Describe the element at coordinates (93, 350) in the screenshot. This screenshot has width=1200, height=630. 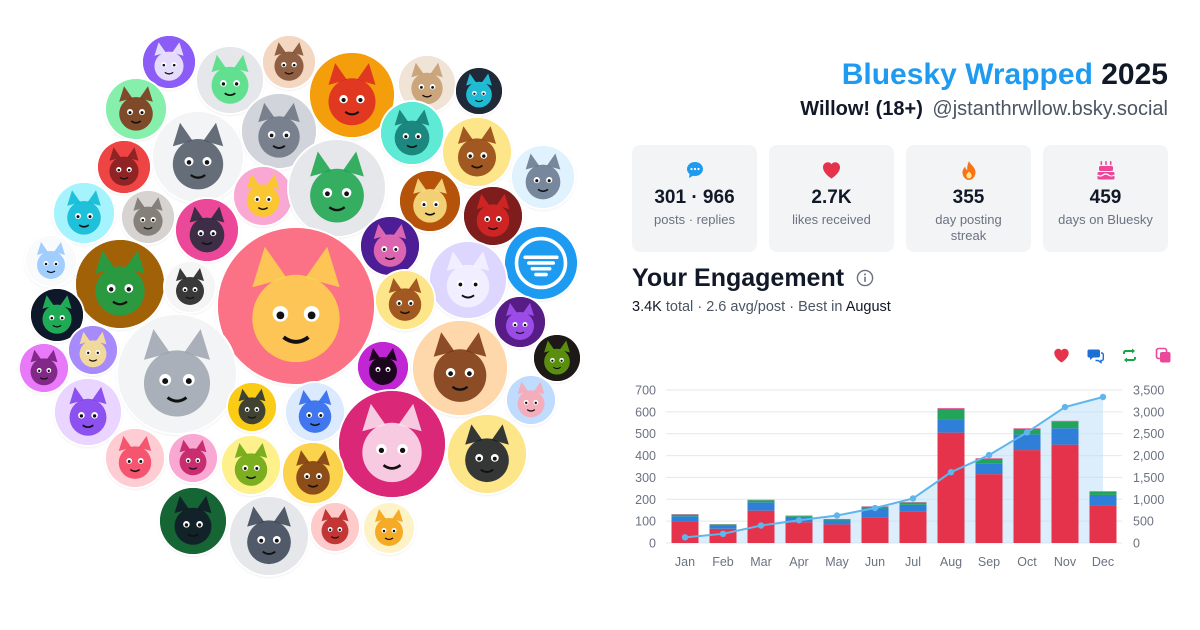
I see `avatar-purple-sparkle` at that location.